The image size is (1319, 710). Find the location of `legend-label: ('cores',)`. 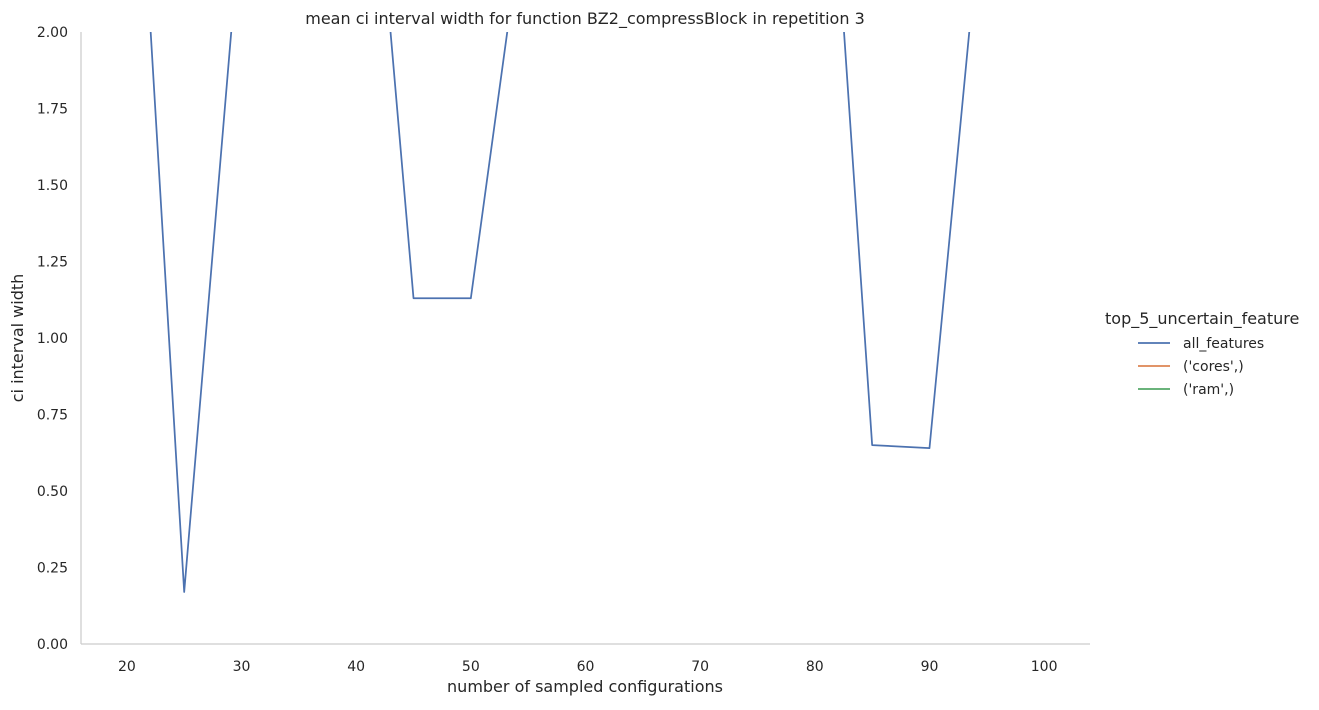

legend-label: ('cores',) is located at coordinates (1213, 367).